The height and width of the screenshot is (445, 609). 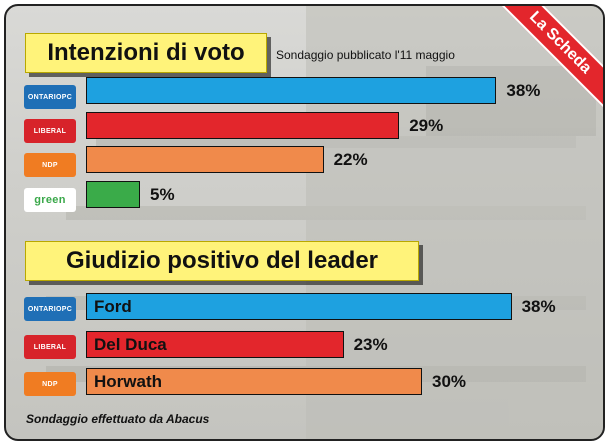 What do you see at coordinates (146, 53) in the screenshot?
I see `section1-title: Intenzioni di voto` at bounding box center [146, 53].